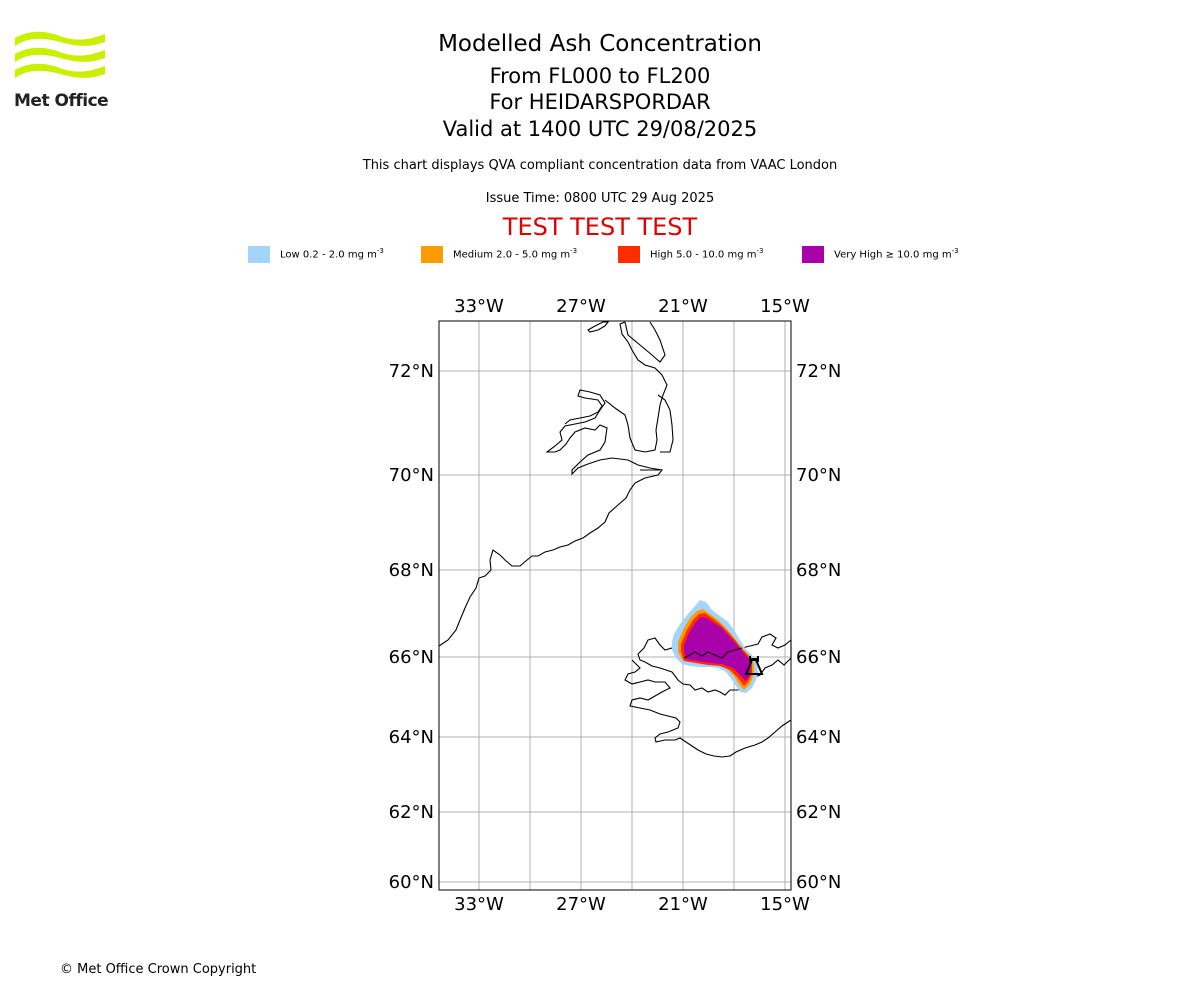  I want to click on legend-swatch-low, so click(259, 254).